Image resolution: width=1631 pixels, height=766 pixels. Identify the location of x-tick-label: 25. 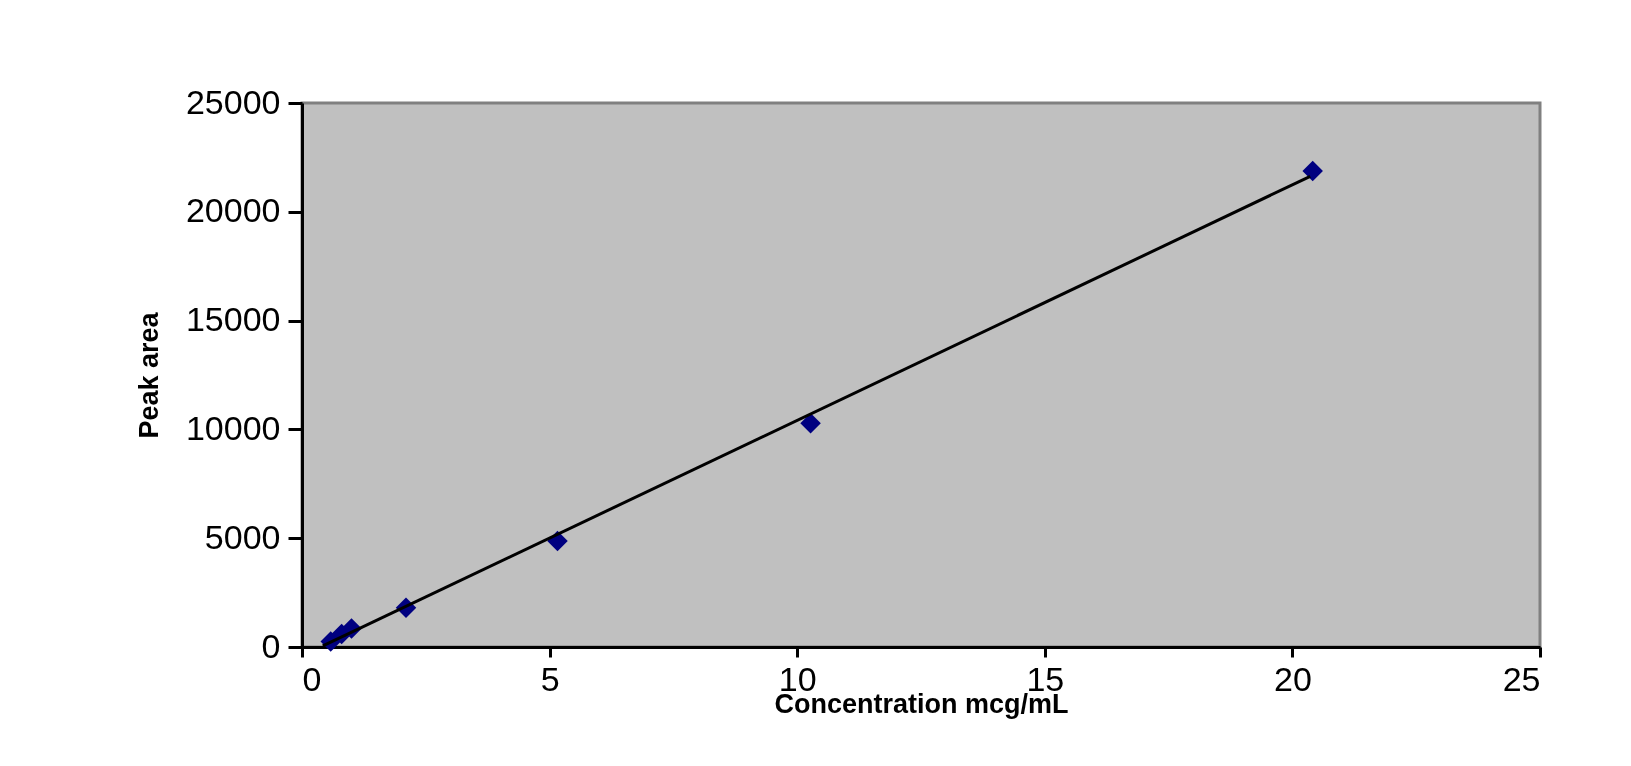
(1521, 678).